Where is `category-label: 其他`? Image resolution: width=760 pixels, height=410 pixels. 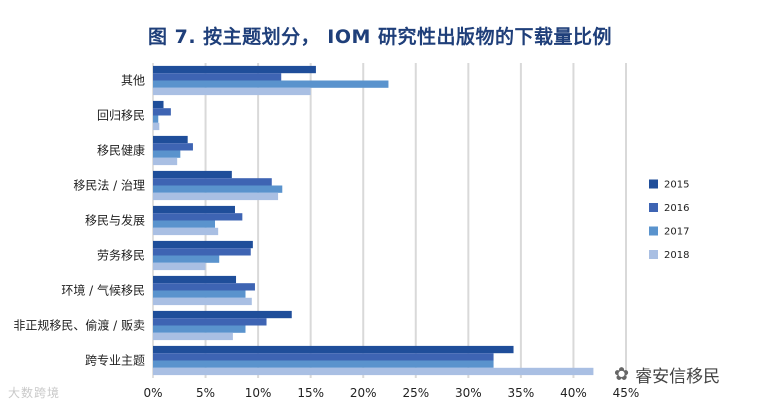 category-label: 其他 is located at coordinates (133, 81).